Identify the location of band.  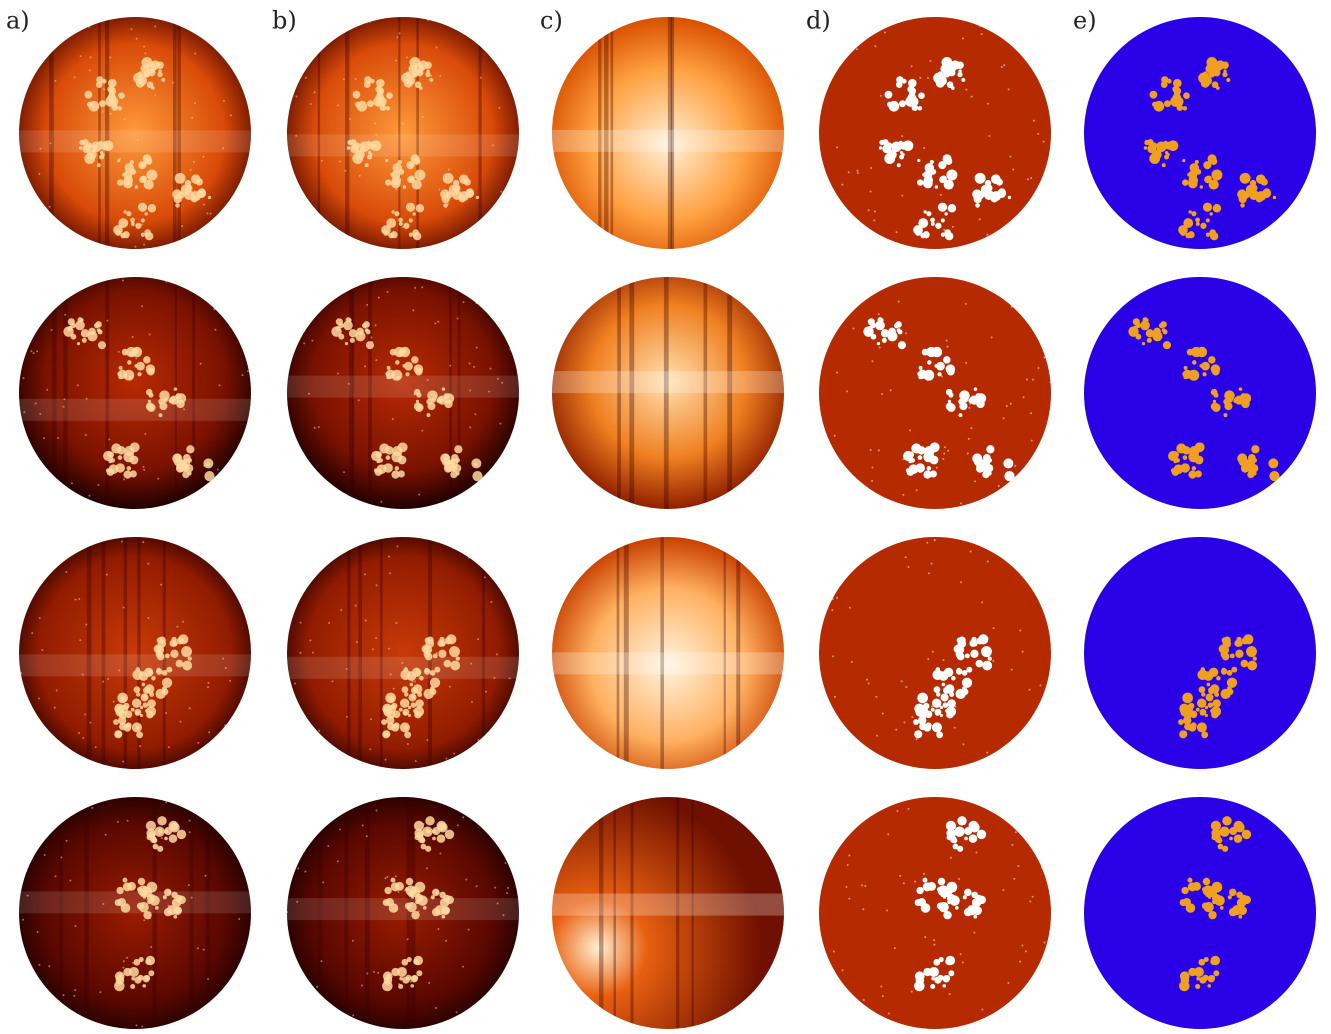
(403, 386).